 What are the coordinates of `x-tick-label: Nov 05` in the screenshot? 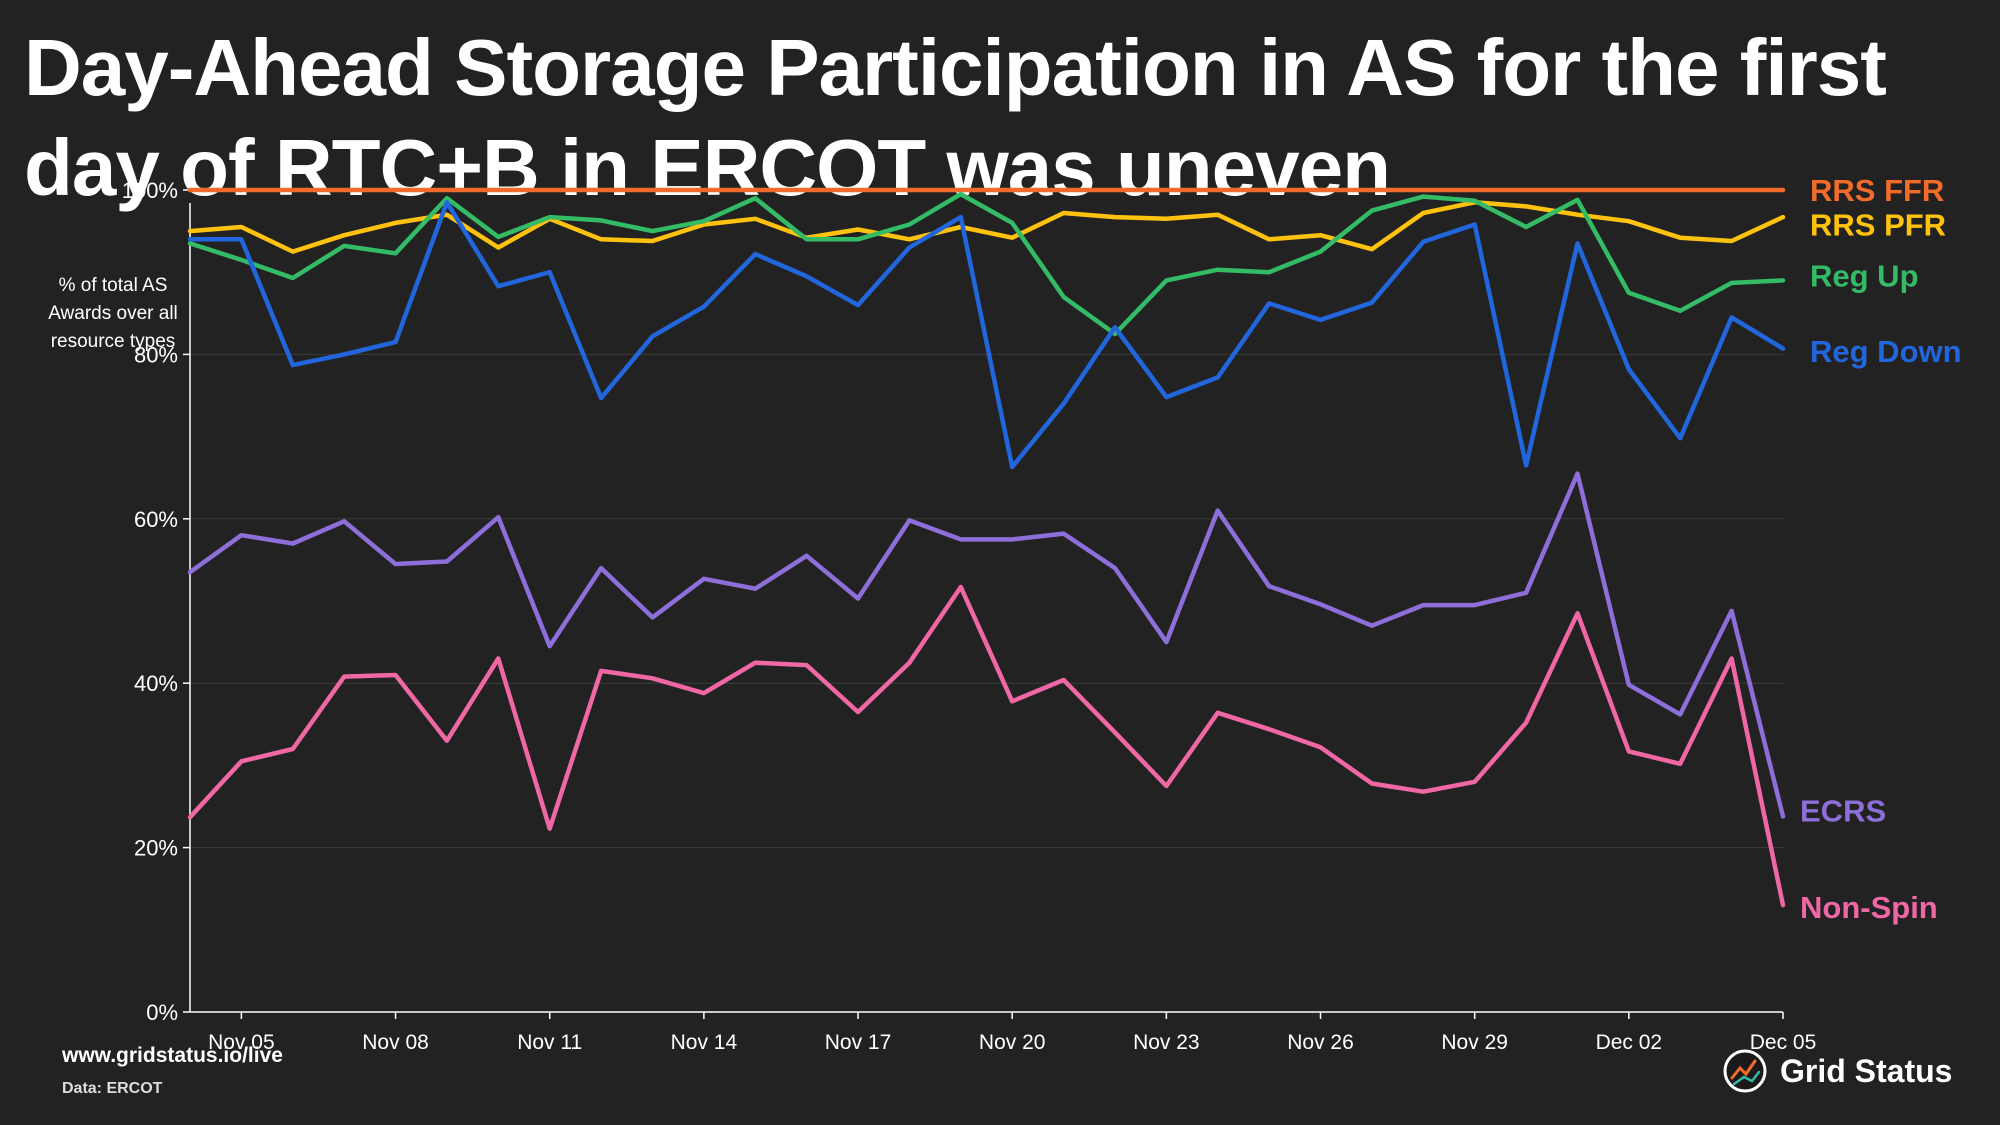 It's located at (241, 1042).